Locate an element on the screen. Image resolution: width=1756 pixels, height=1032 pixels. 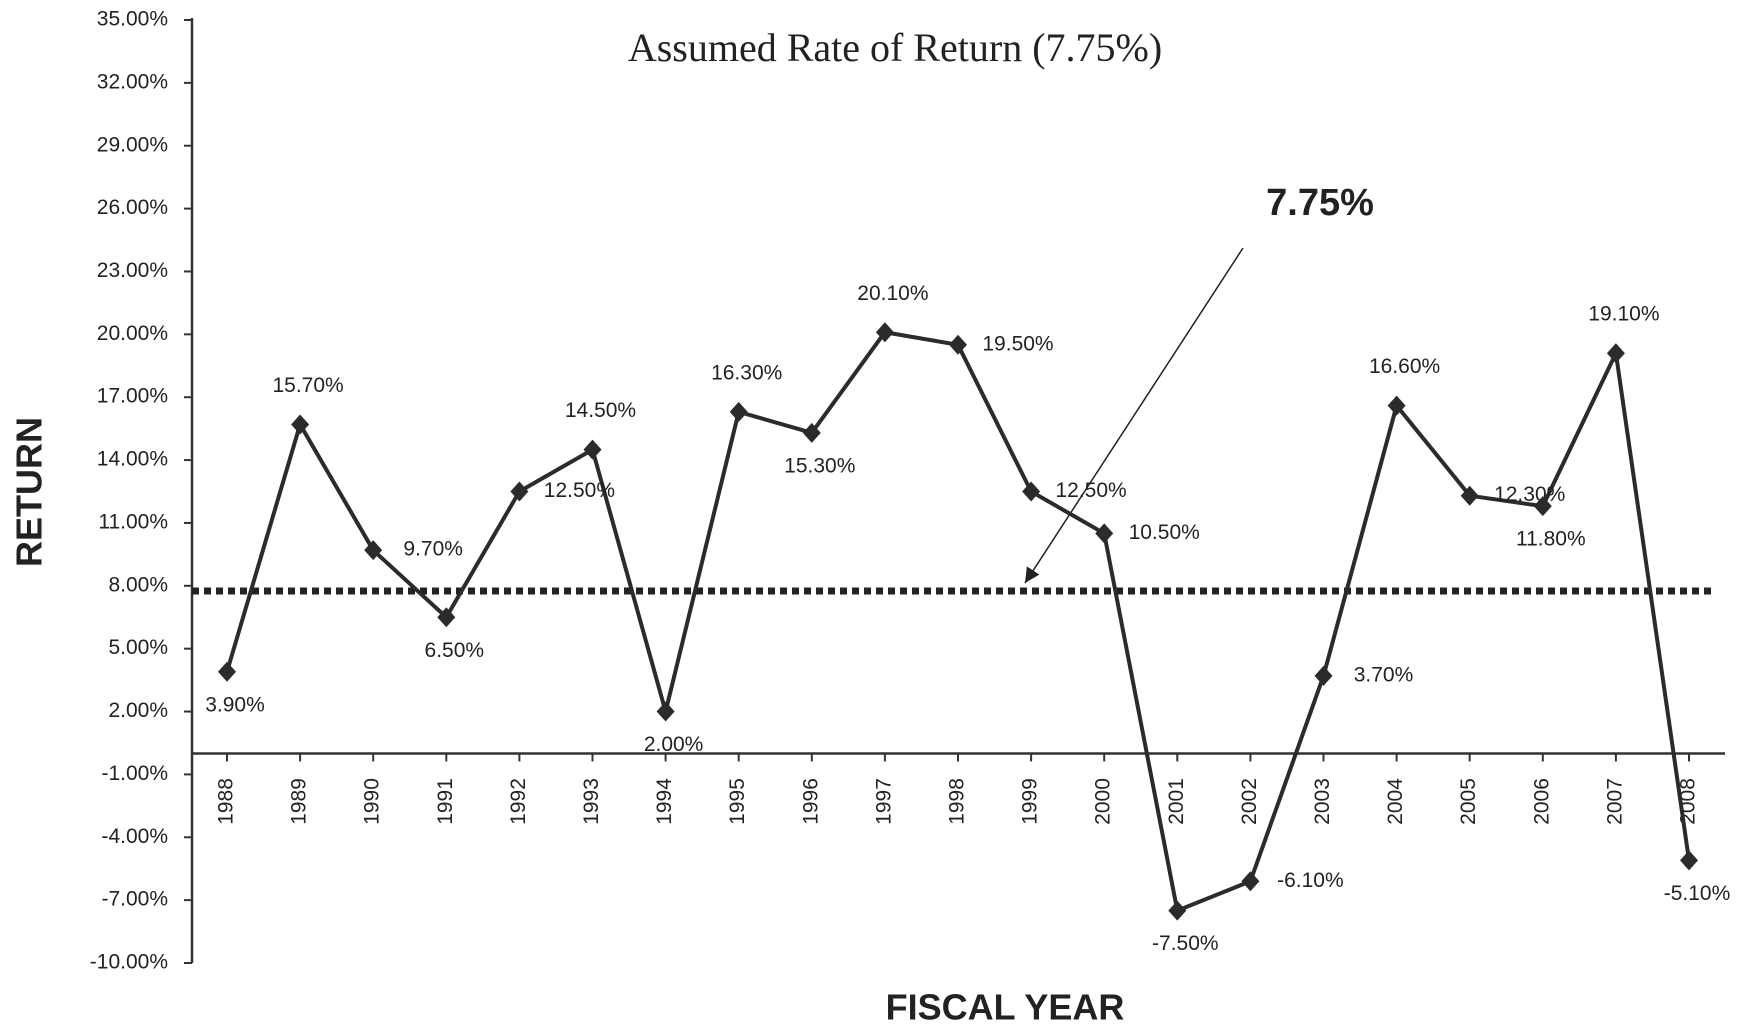
x-tick-label: 1998 is located at coordinates (957, 801).